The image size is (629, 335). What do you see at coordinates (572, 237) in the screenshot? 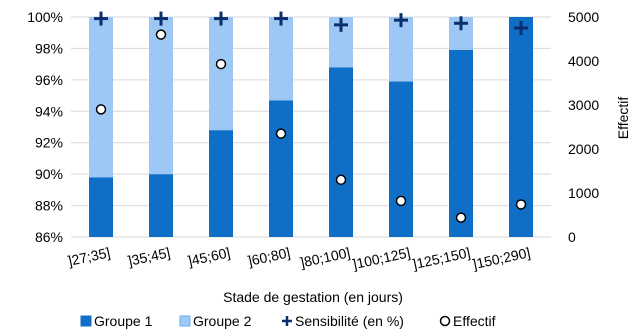
I see `y2-tick-label: 0` at bounding box center [572, 237].